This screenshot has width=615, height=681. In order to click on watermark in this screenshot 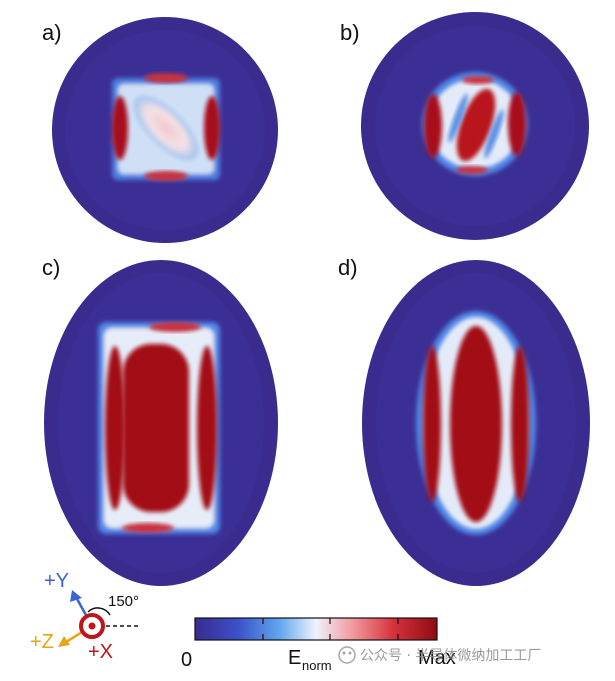, I will do `click(347, 655)`.